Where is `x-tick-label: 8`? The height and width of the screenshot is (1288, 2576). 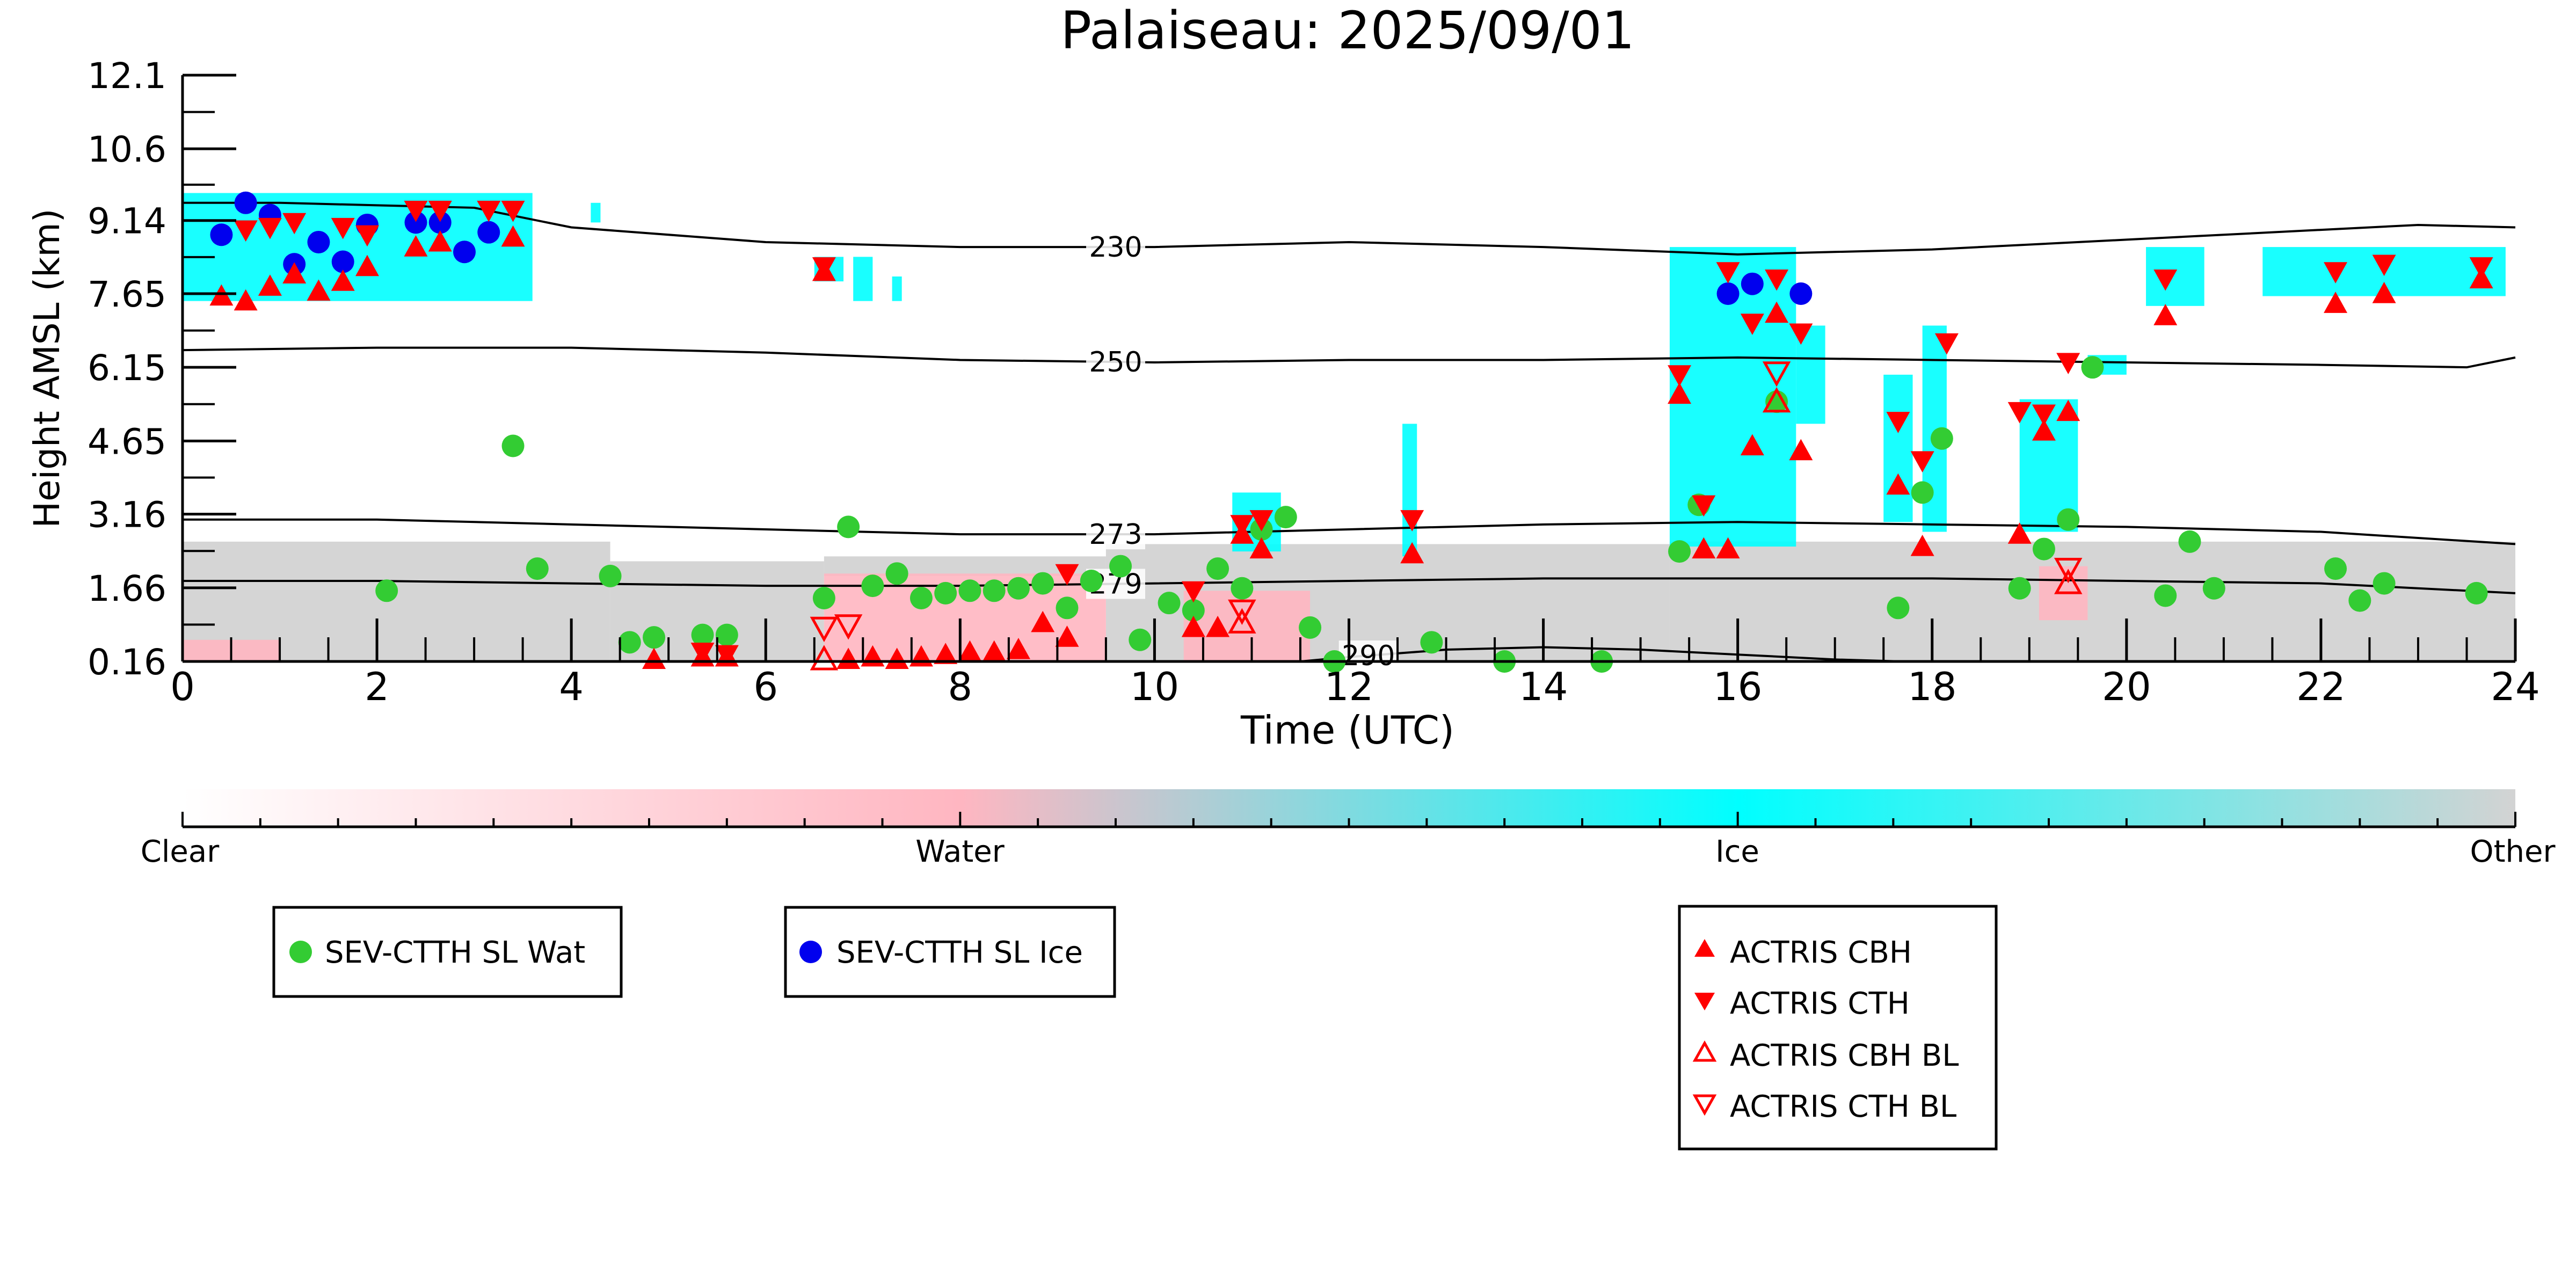
x-tick-label: 8 is located at coordinates (960, 686).